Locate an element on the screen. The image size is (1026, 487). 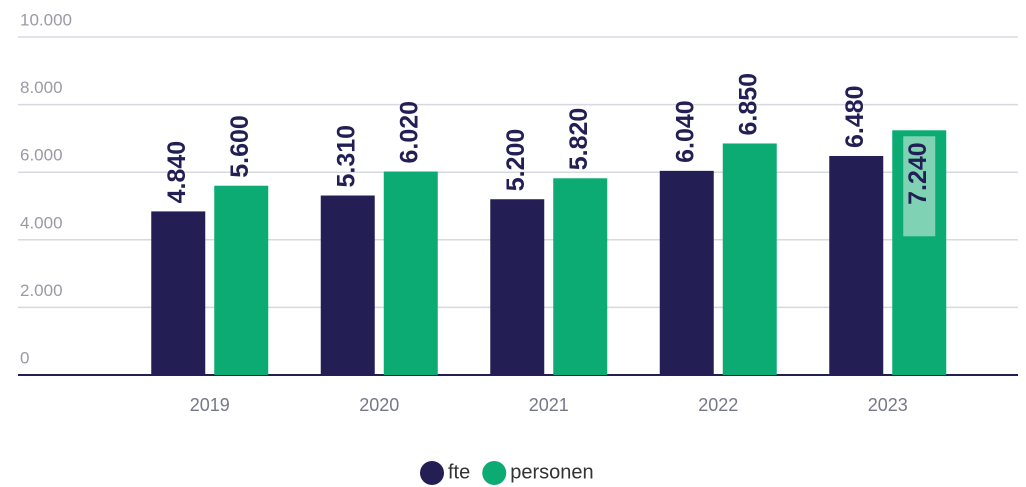
data-label: 6.020 is located at coordinates (409, 132).